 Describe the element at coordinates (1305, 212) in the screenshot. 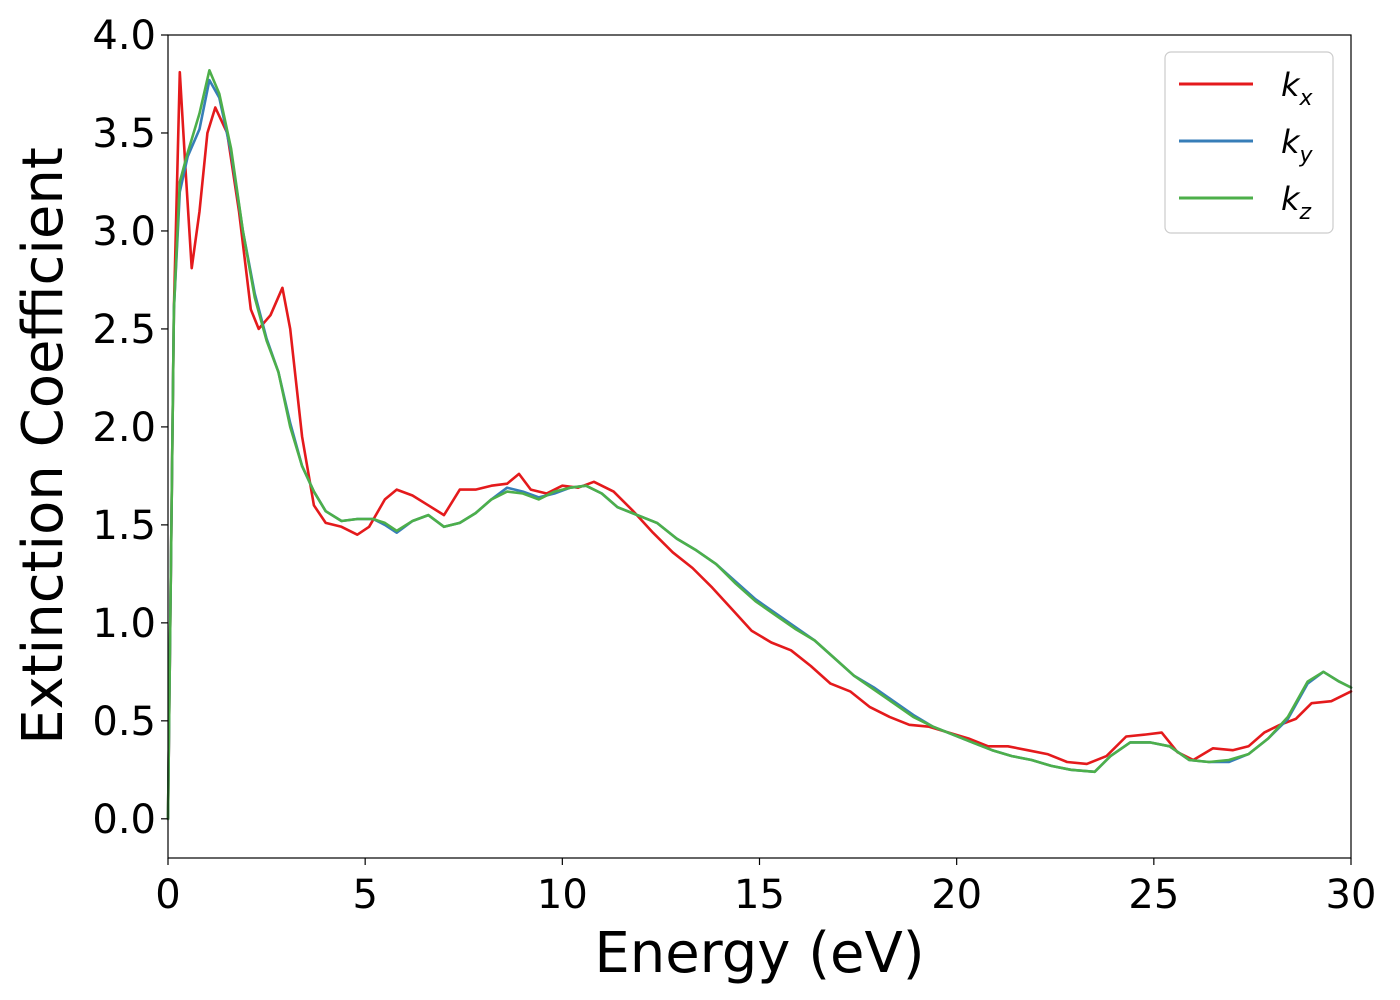

I see `legend-label-subscript: z` at that location.